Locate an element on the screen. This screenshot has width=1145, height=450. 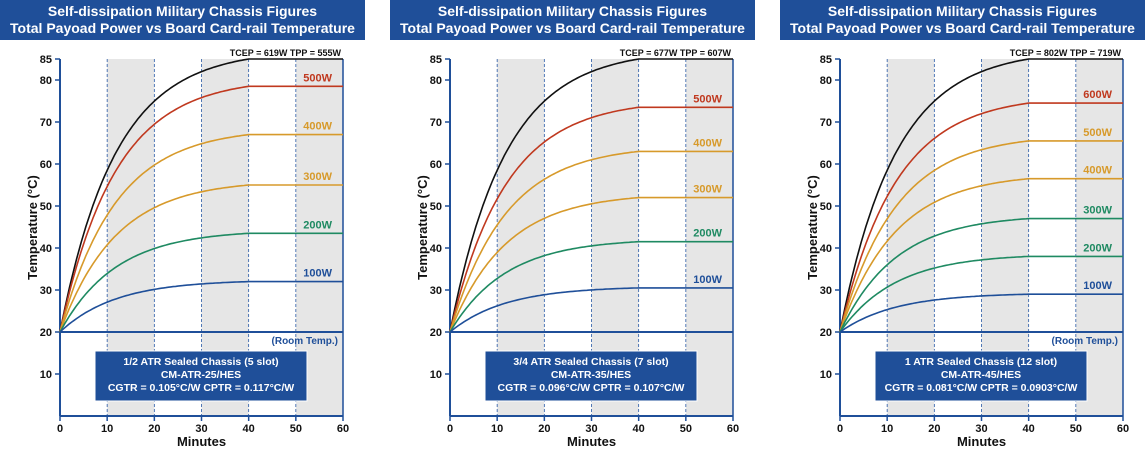
y-tick-label: 60 is located at coordinates (46, 165).